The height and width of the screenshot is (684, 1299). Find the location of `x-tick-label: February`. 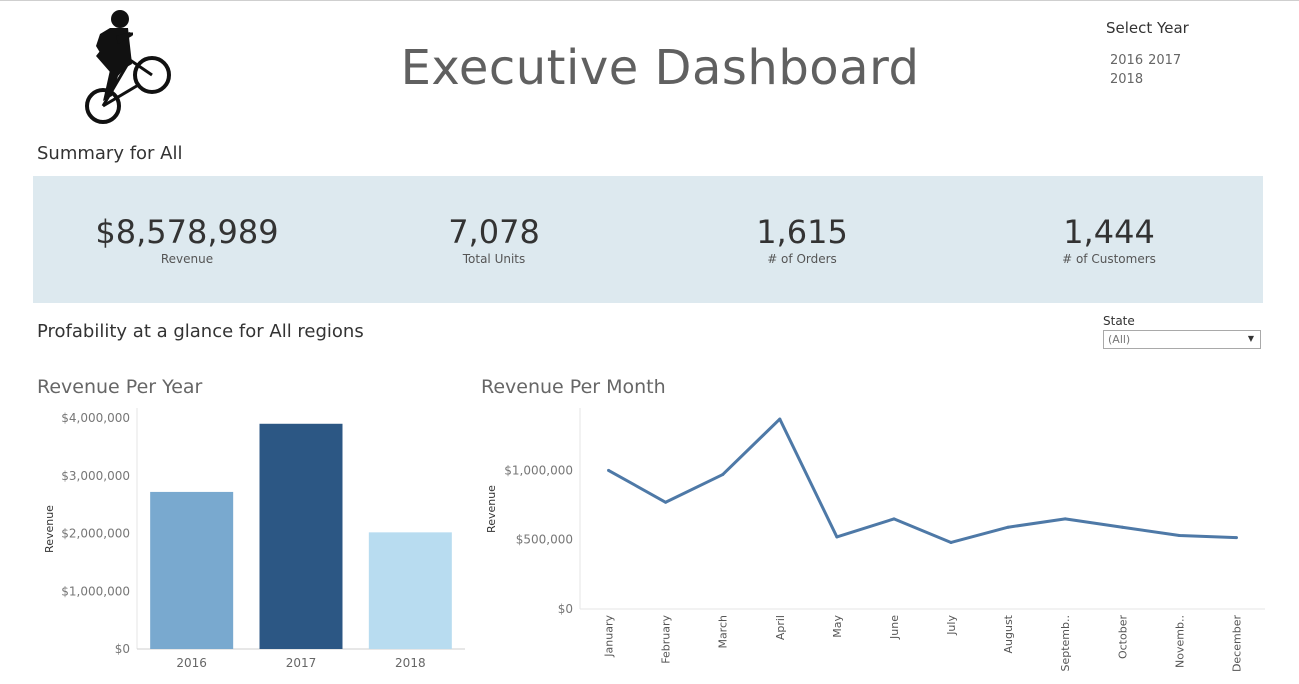

x-tick-label: February is located at coordinates (666, 639).